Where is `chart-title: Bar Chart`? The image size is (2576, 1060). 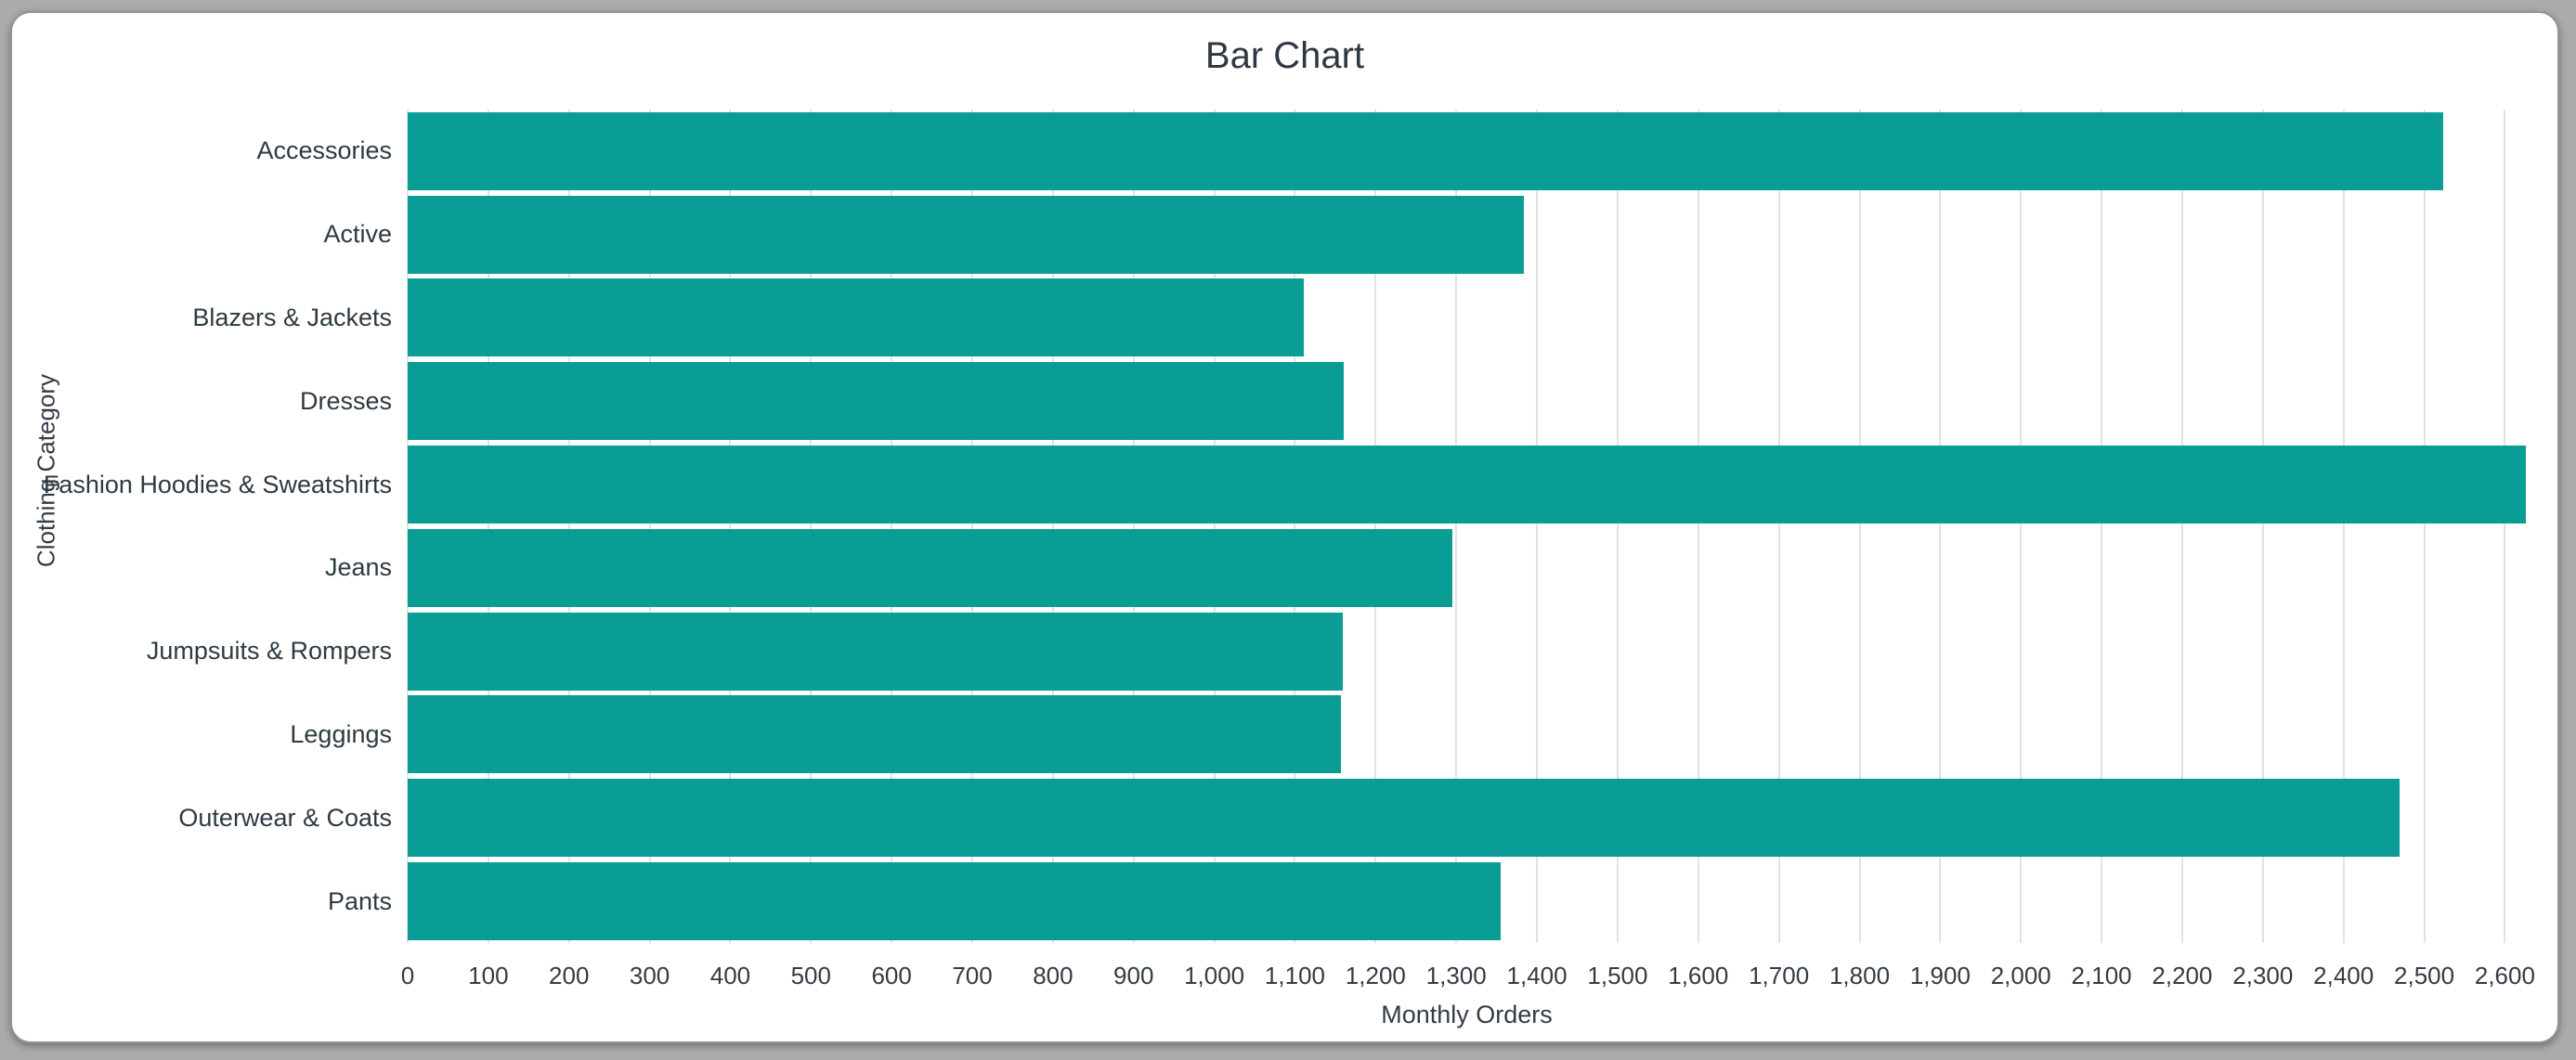 chart-title: Bar Chart is located at coordinates (1284, 55).